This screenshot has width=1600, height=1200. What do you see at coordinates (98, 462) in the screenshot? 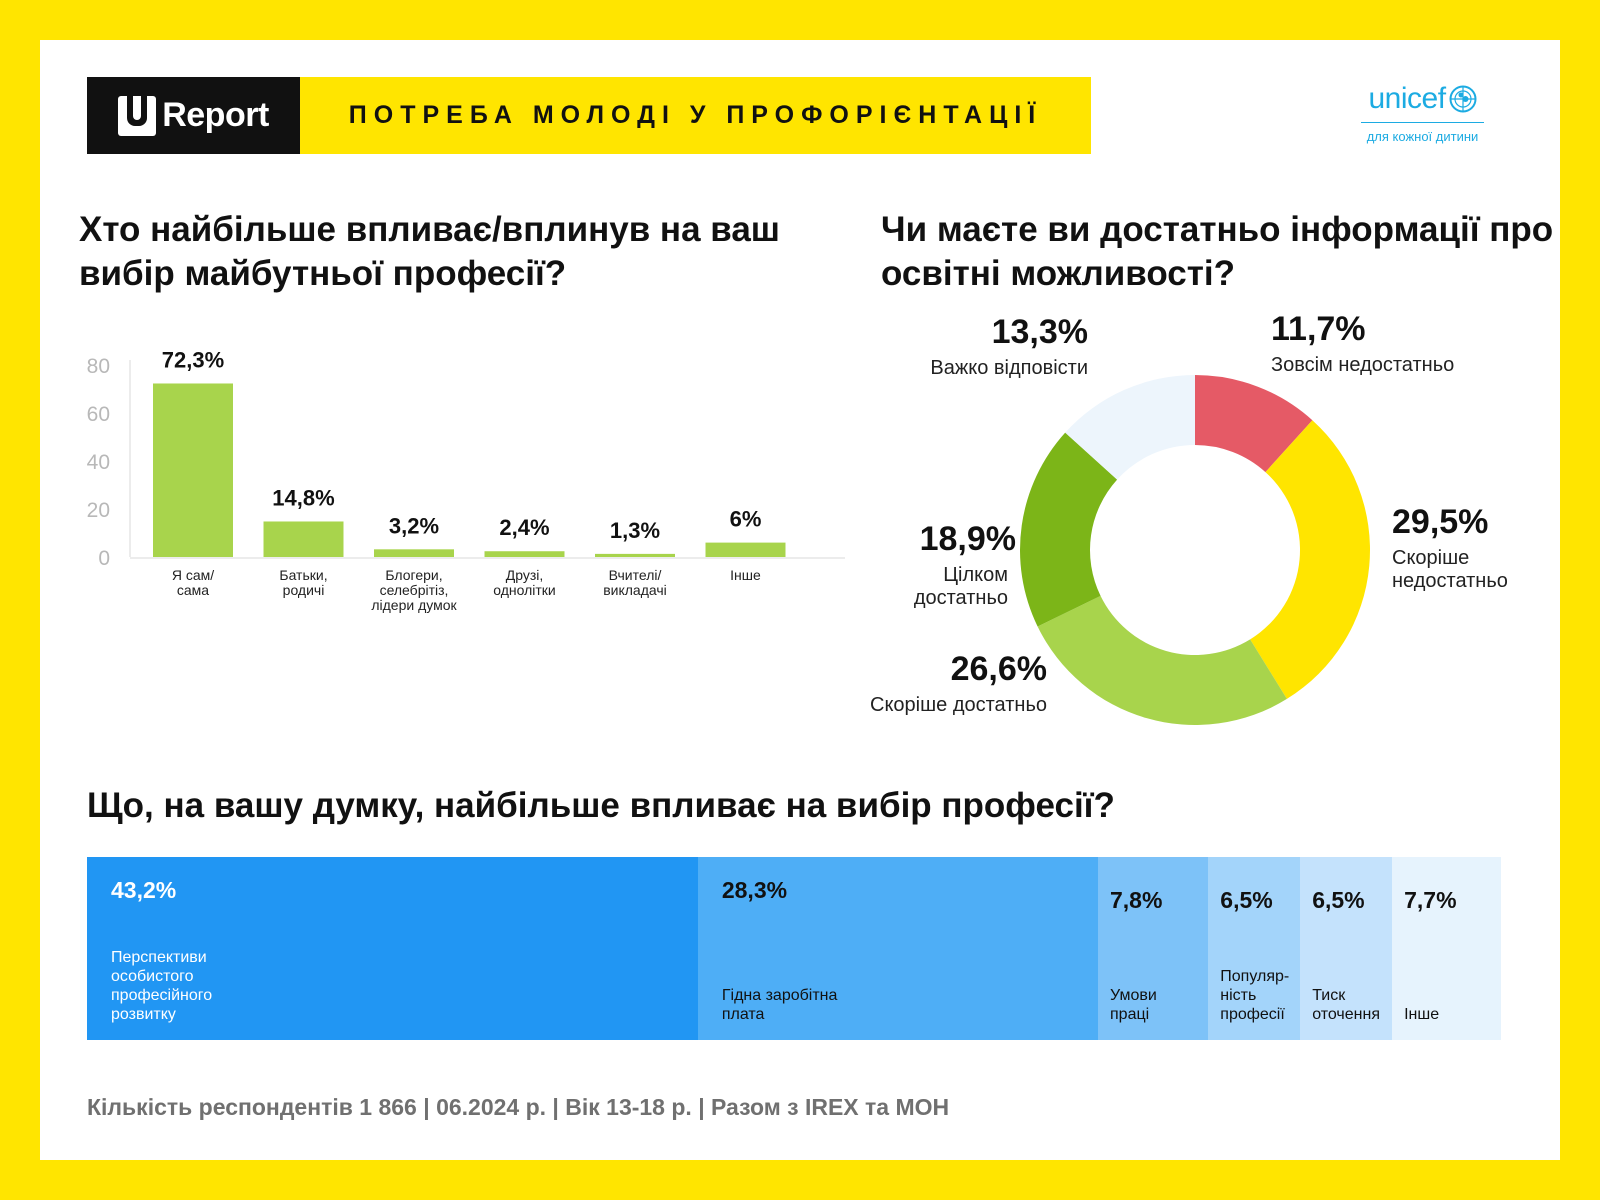
I see `y-tick-label: 40` at bounding box center [98, 462].